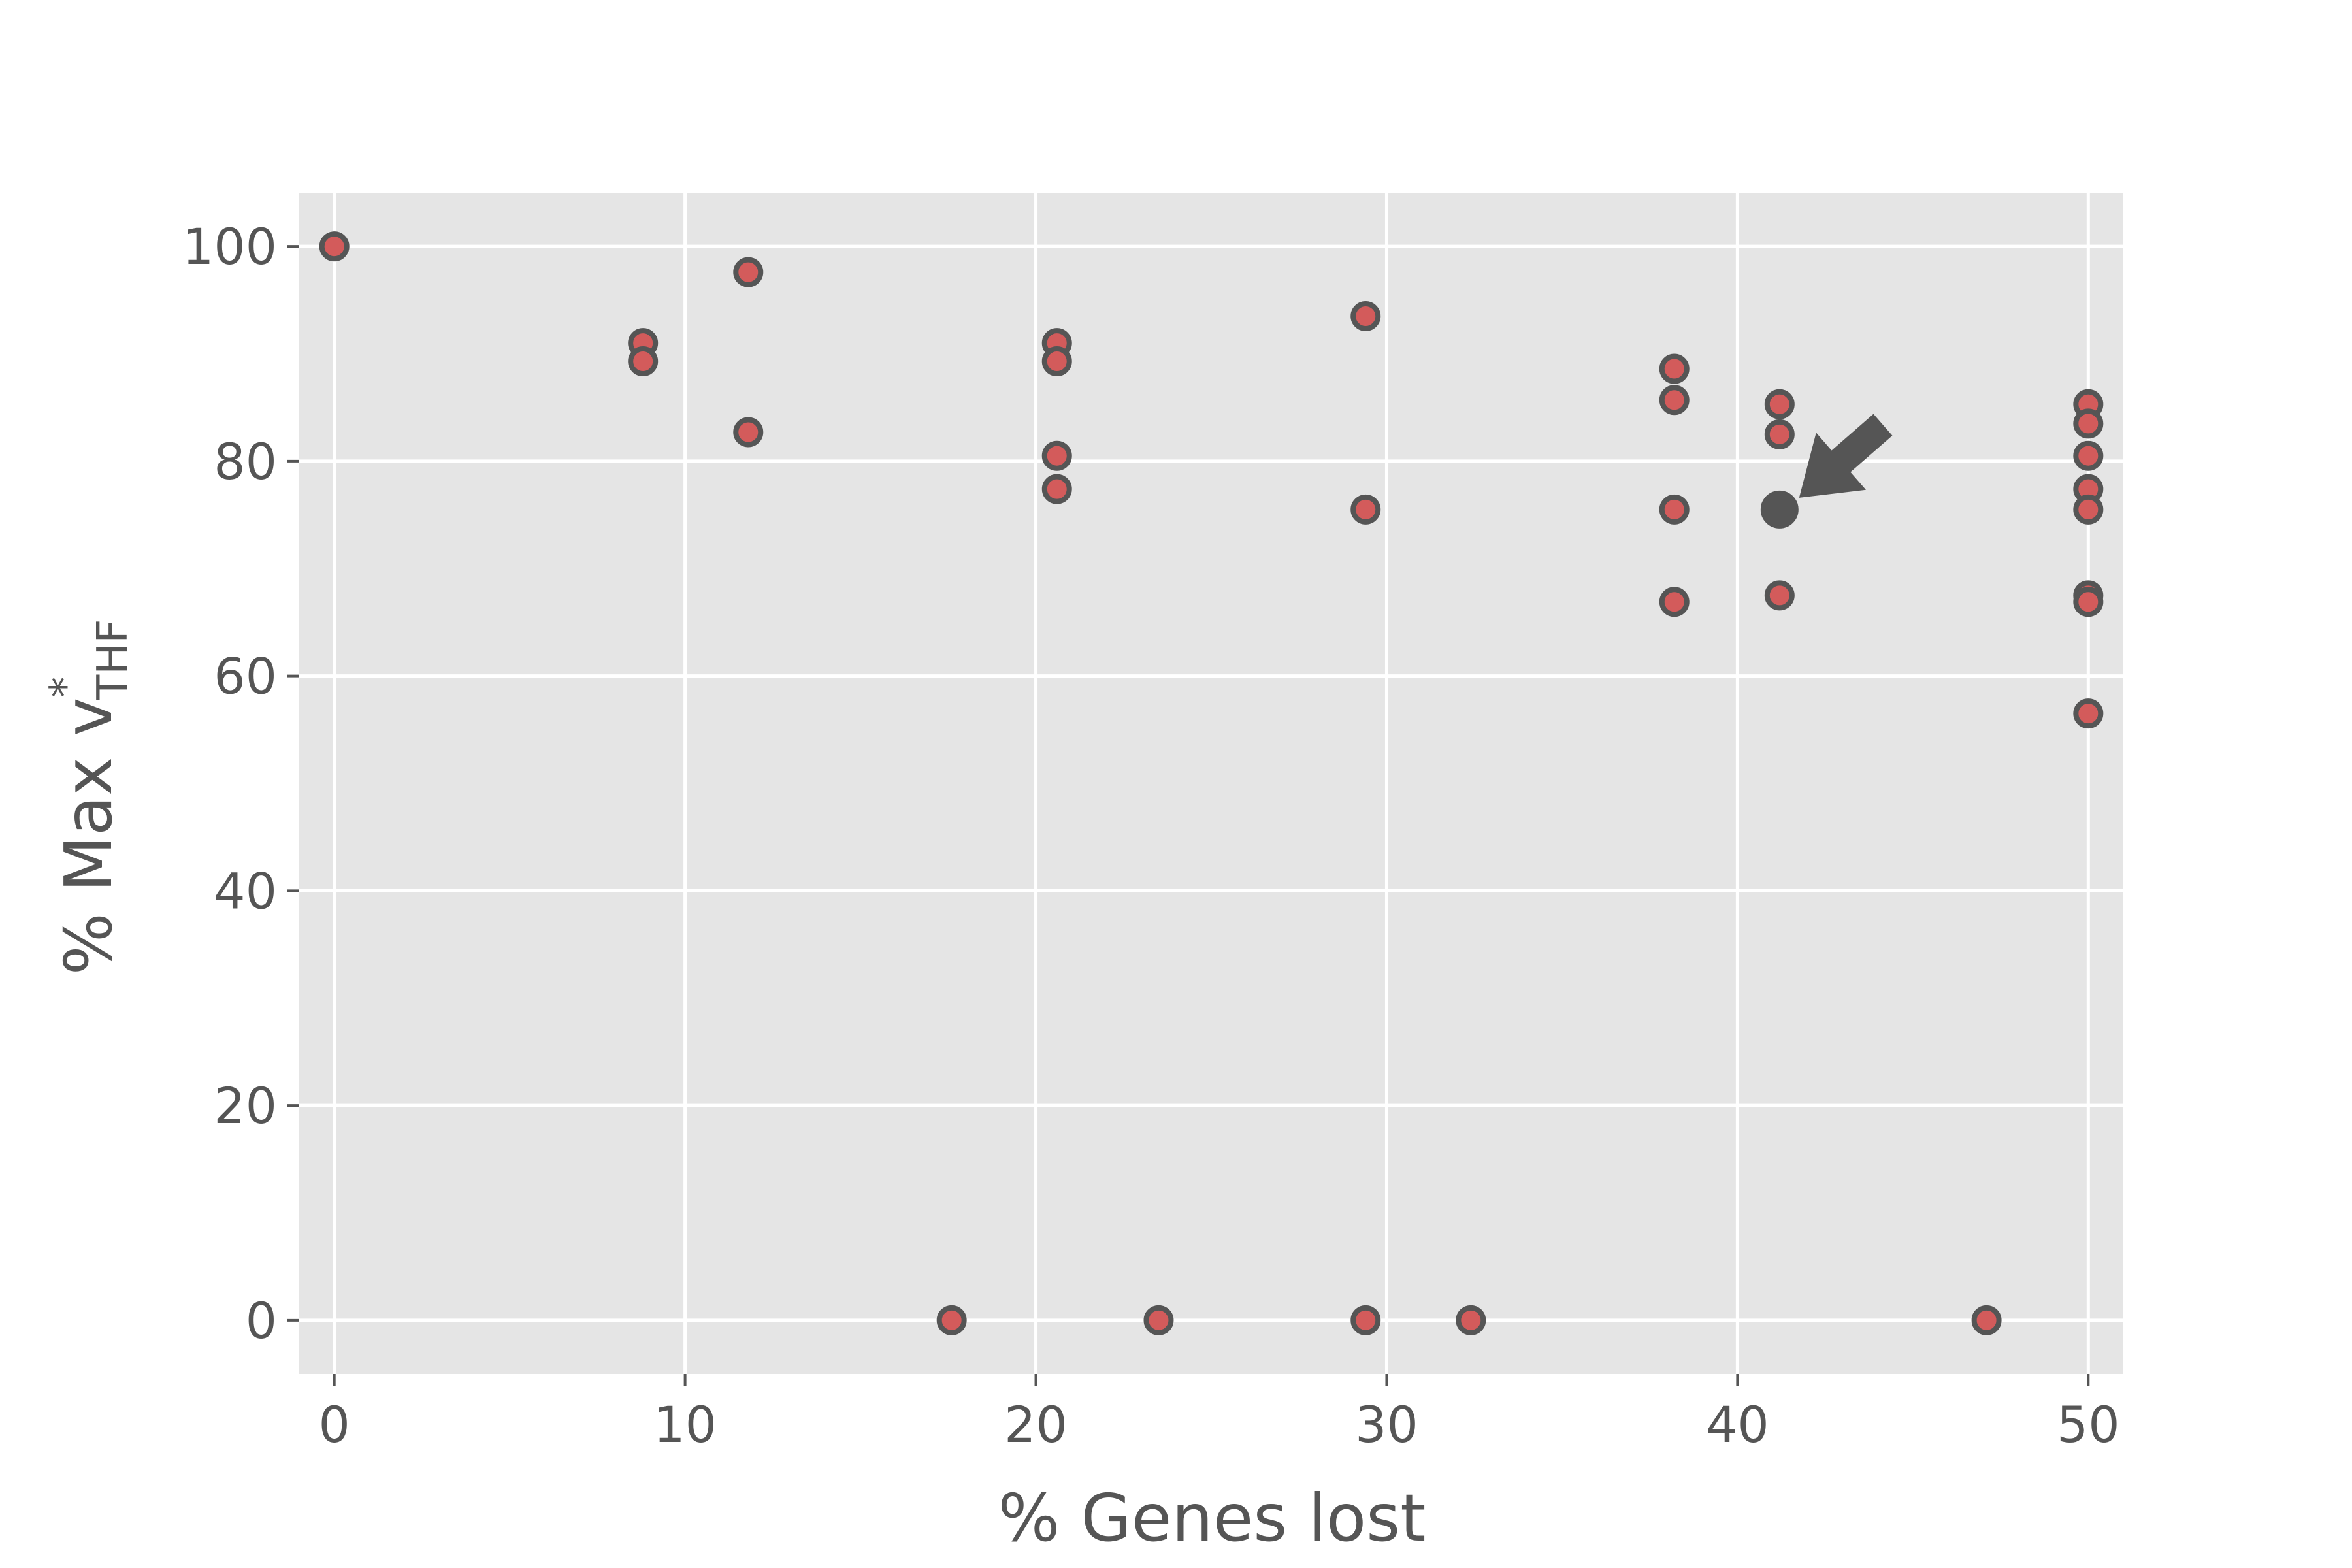  I want to click on y-axis-label: % Max v*THF, so click(89, 797).